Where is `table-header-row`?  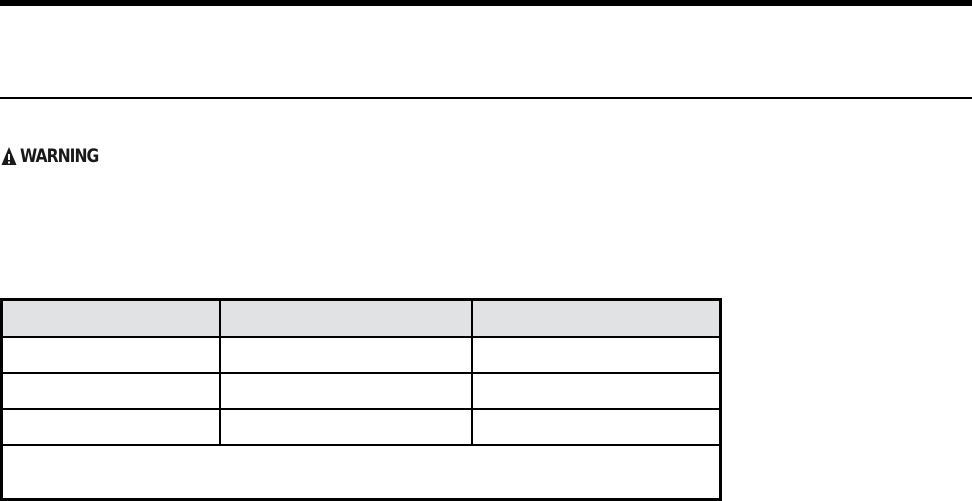 table-header-row is located at coordinates (361, 318).